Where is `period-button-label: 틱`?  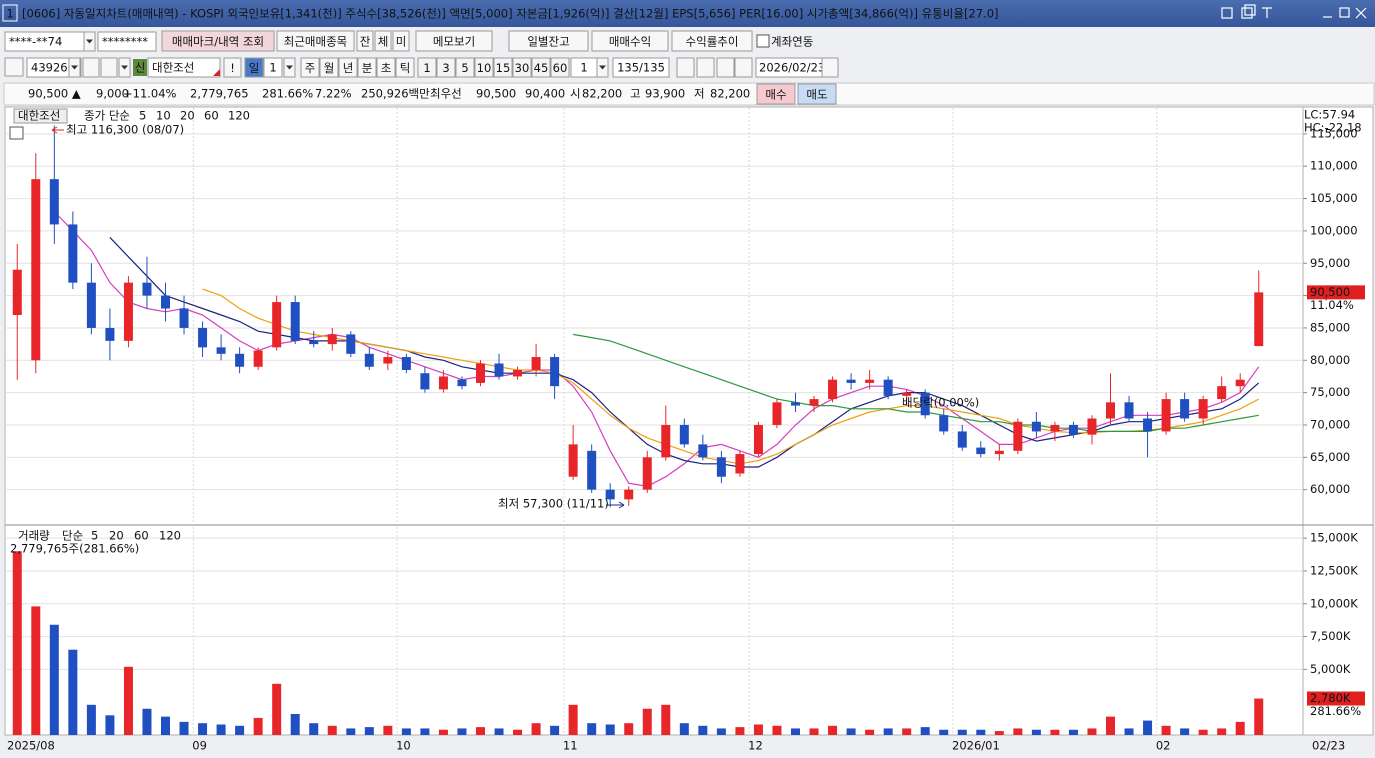
period-button-label: 틱 is located at coordinates (405, 68).